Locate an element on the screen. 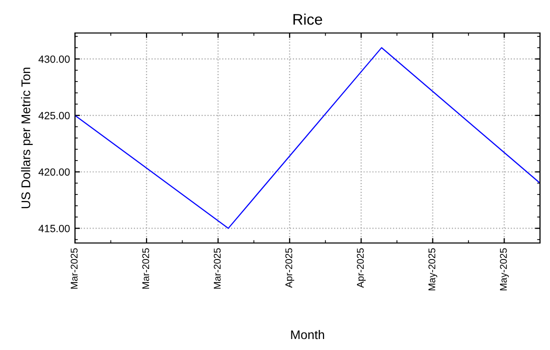 Image resolution: width=550 pixels, height=350 pixels. y-axis-title: US Dollars per Metric Ton is located at coordinates (27, 138).